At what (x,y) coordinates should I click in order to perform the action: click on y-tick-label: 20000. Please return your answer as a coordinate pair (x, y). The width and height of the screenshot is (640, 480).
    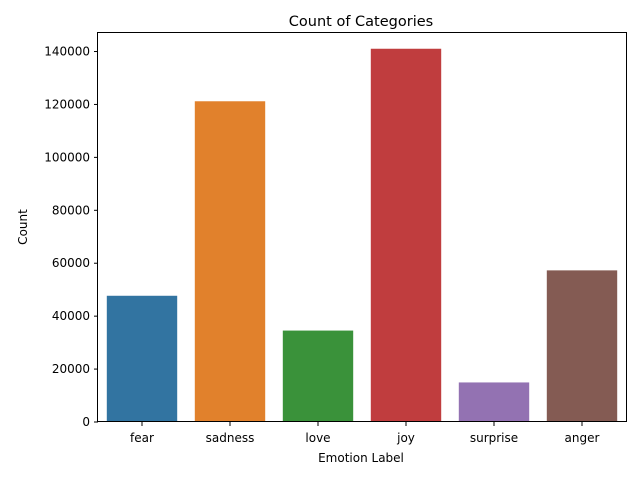
    Looking at the image, I should click on (71, 369).